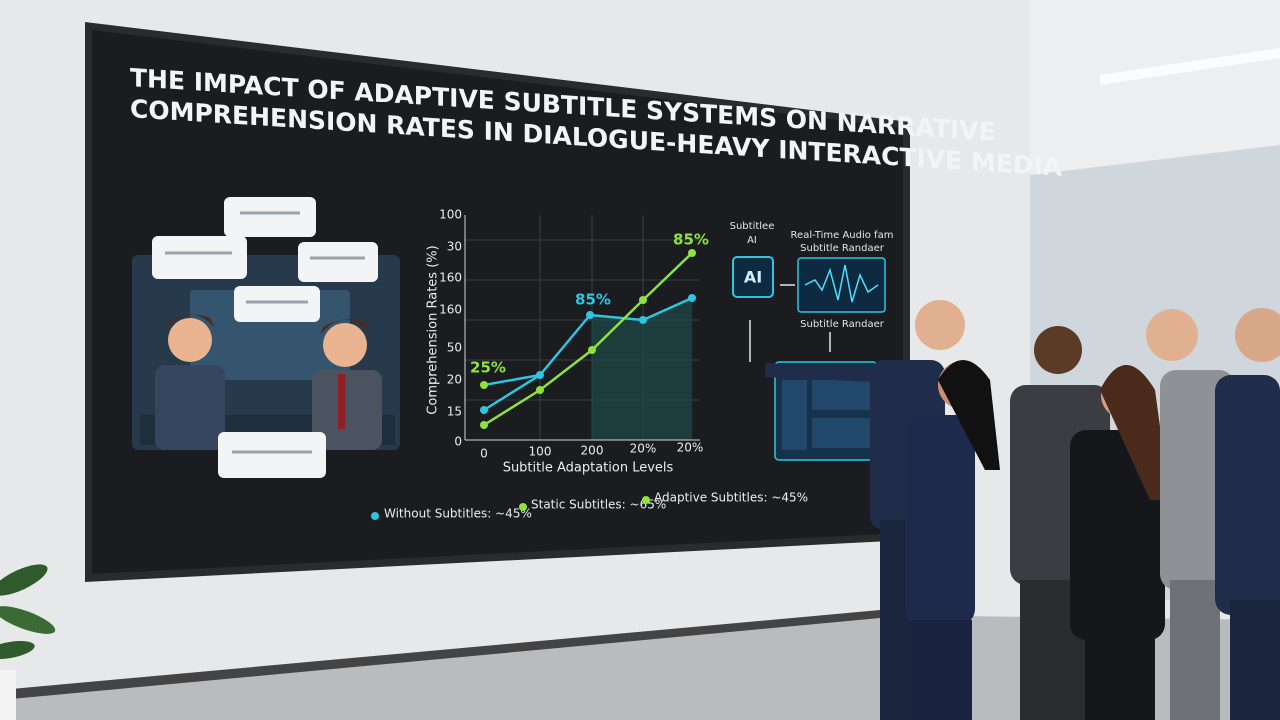 The height and width of the screenshot is (720, 1280). Describe the element at coordinates (592, 451) in the screenshot. I see `x-tick-label: 200` at that location.